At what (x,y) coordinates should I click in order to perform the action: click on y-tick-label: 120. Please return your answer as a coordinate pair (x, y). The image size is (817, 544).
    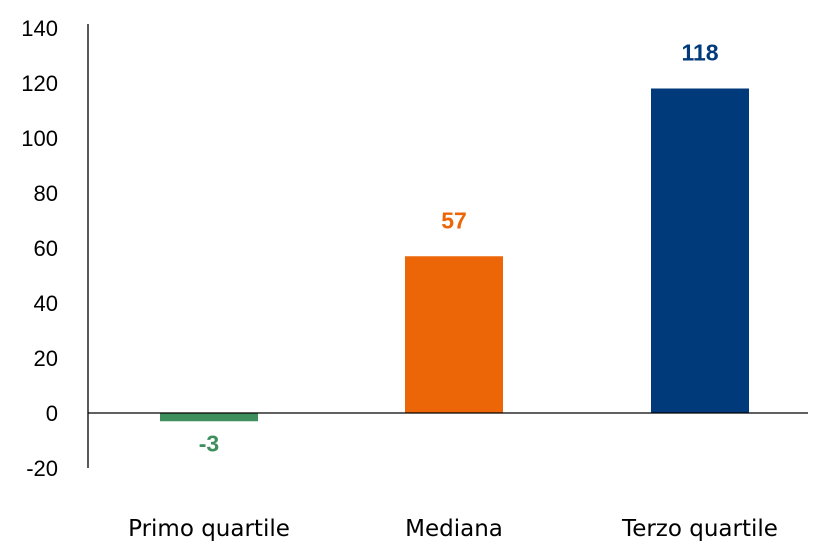
    Looking at the image, I should click on (39, 83).